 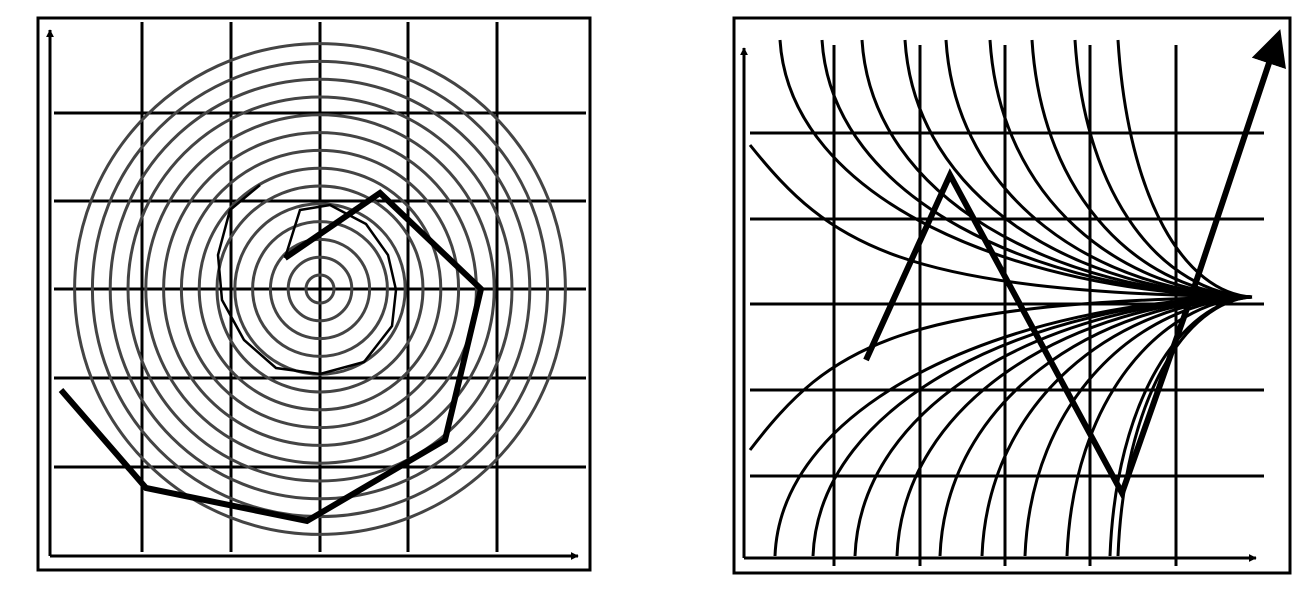 What do you see at coordinates (1236, 165) in the screenshot?
I see `flow-zigzag-arrow` at bounding box center [1236, 165].